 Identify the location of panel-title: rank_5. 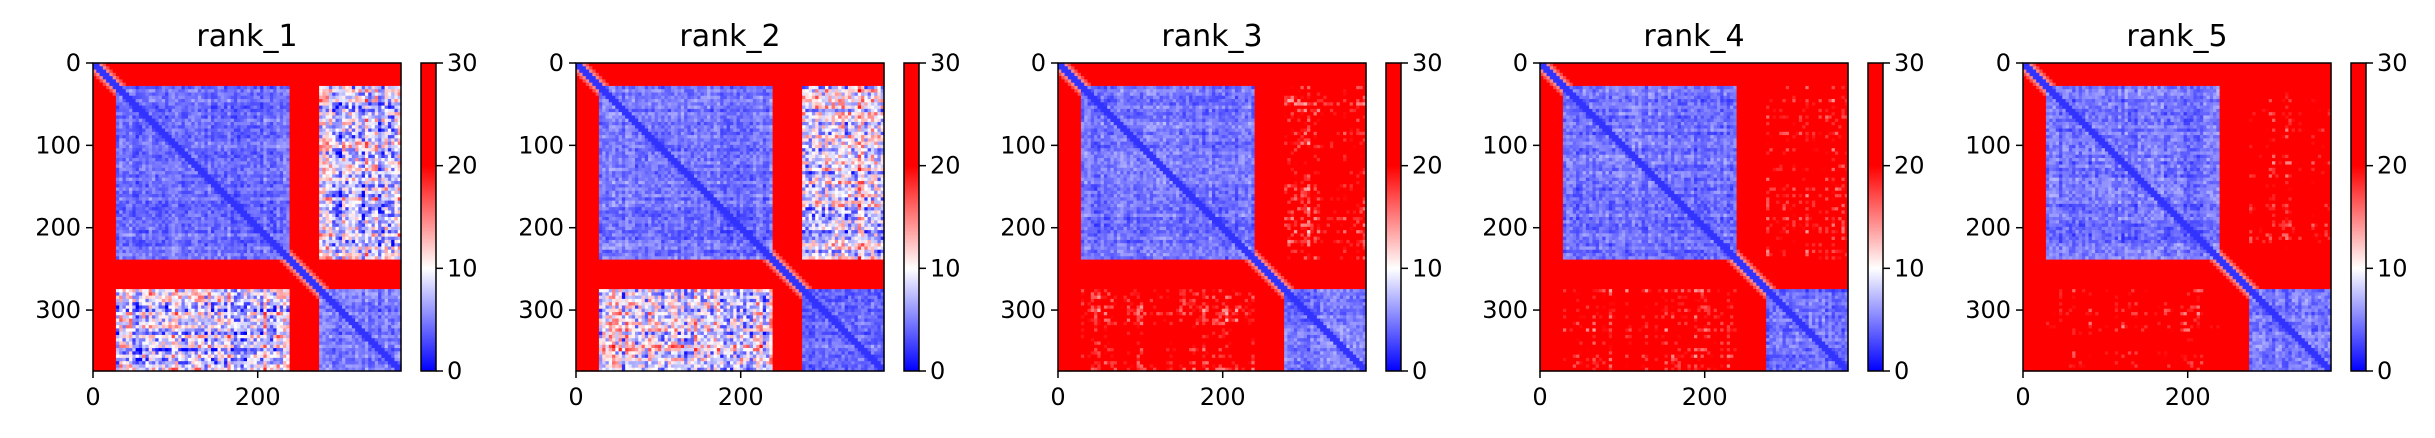
(2176, 36).